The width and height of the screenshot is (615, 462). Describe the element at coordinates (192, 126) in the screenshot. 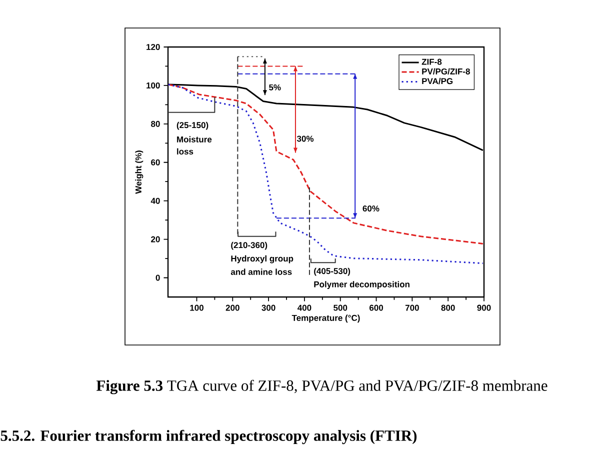

I see `annotation: (25-150)` at that location.